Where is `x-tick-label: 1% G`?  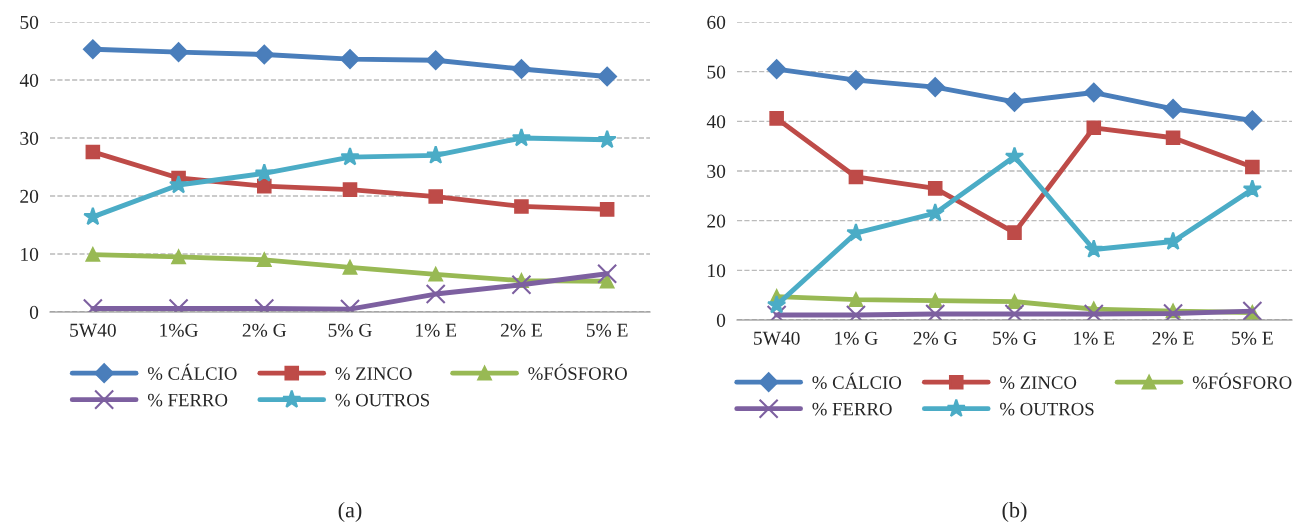
x-tick-label: 1% G is located at coordinates (856, 338).